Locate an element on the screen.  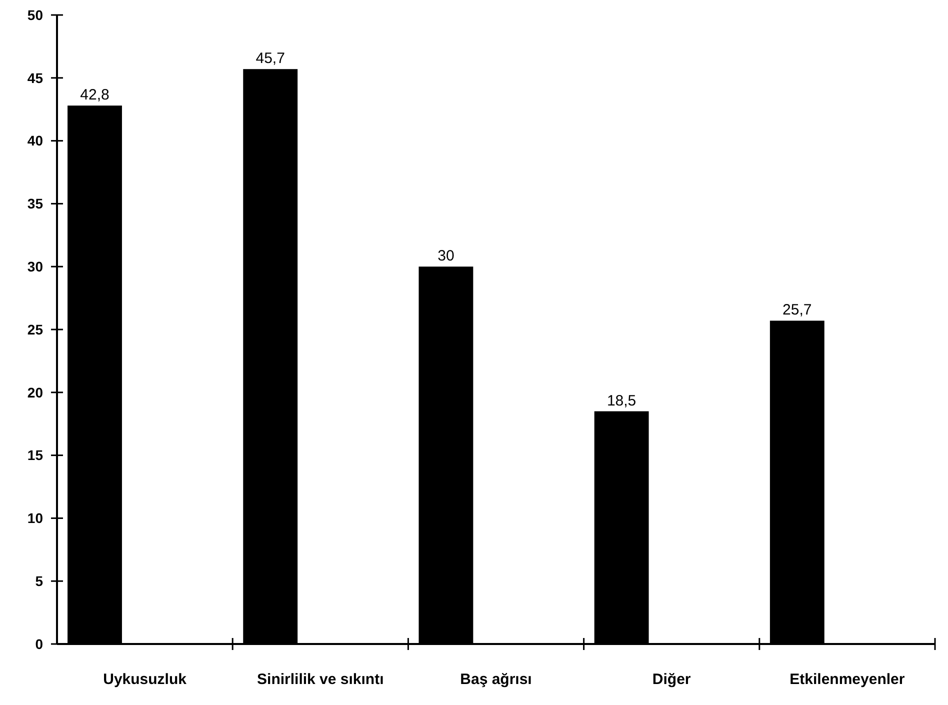
data-label: 25,7 is located at coordinates (797, 310).